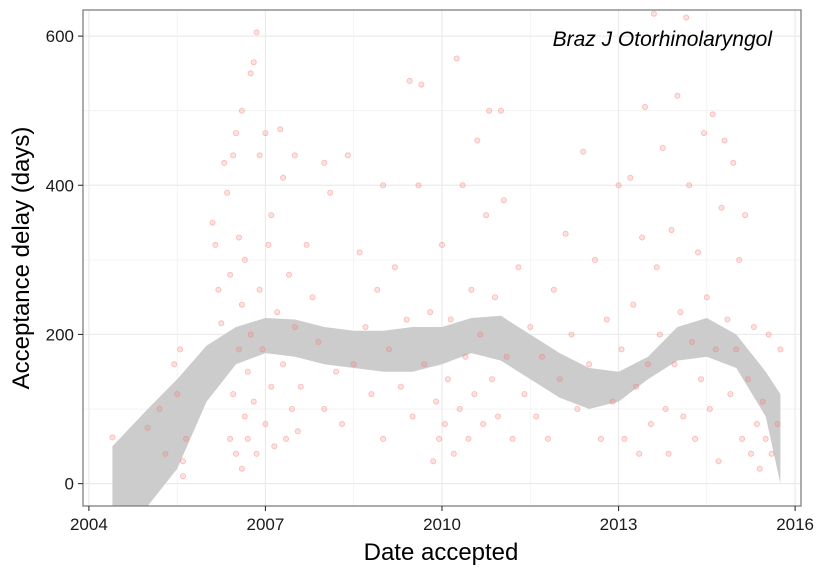 The image size is (825, 570). Describe the element at coordinates (795, 524) in the screenshot. I see `x-tick-label: 2016` at that location.